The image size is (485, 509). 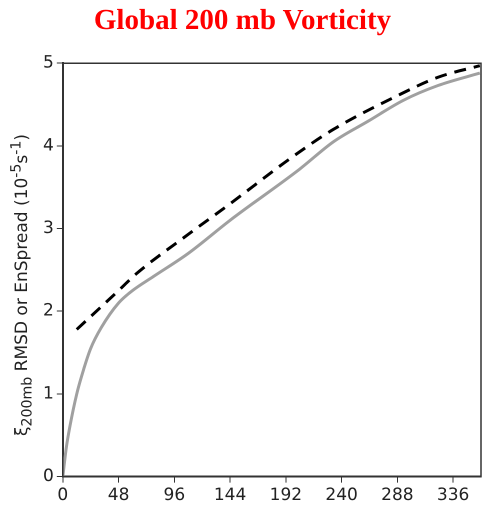 What do you see at coordinates (62, 495) in the screenshot?
I see `x-tick-label: 0` at bounding box center [62, 495].